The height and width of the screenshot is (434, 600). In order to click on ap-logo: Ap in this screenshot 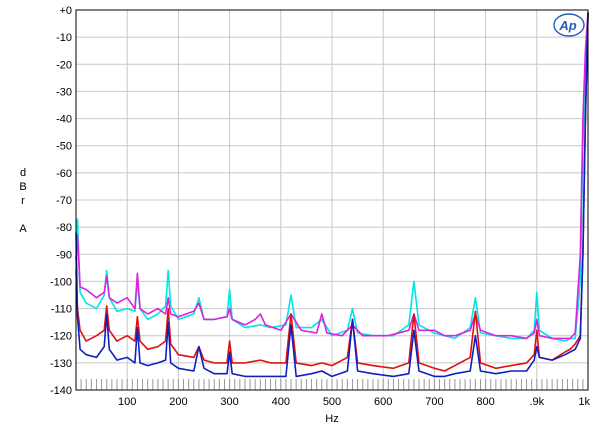, I will do `click(569, 25)`.